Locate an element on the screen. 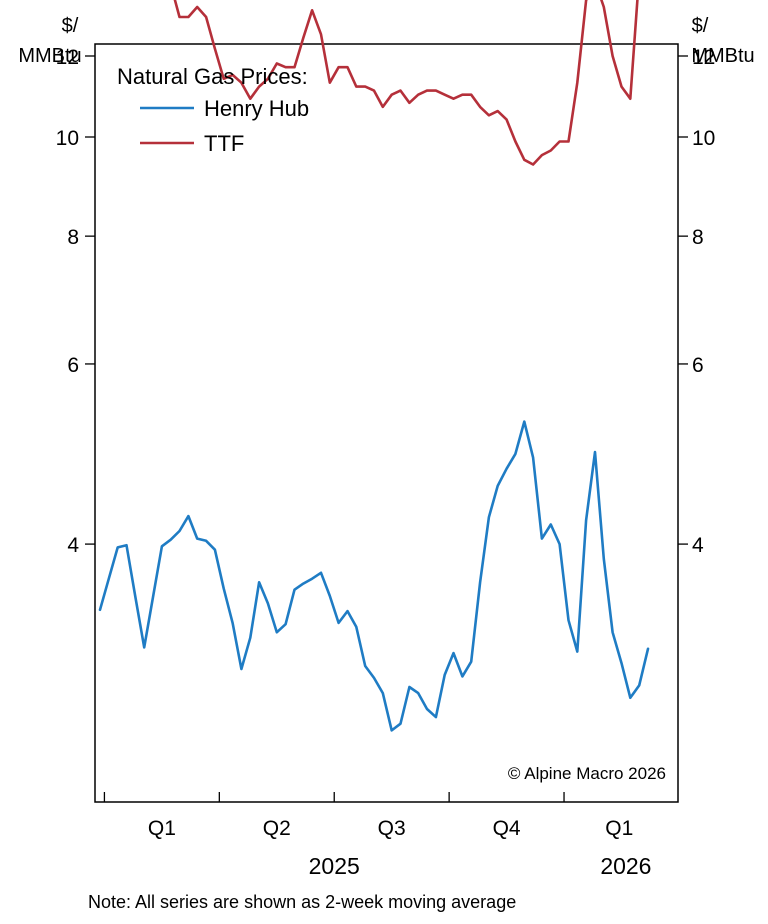  y-tick-label-right: 6 is located at coordinates (698, 365).